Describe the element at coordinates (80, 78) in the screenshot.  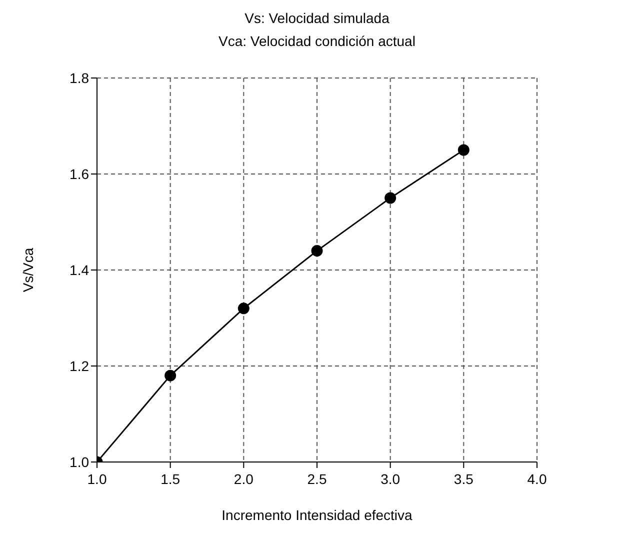
I see `y-tick-label: 1.8` at that location.